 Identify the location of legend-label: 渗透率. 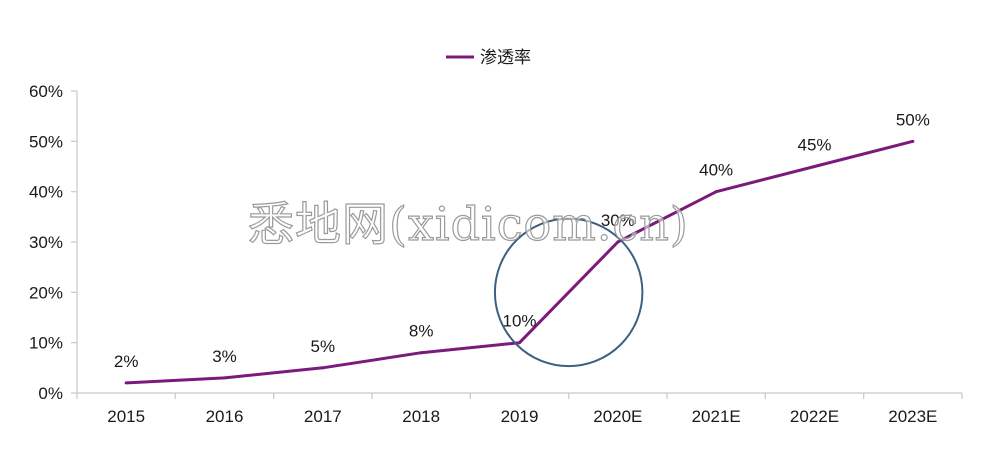
(505, 58).